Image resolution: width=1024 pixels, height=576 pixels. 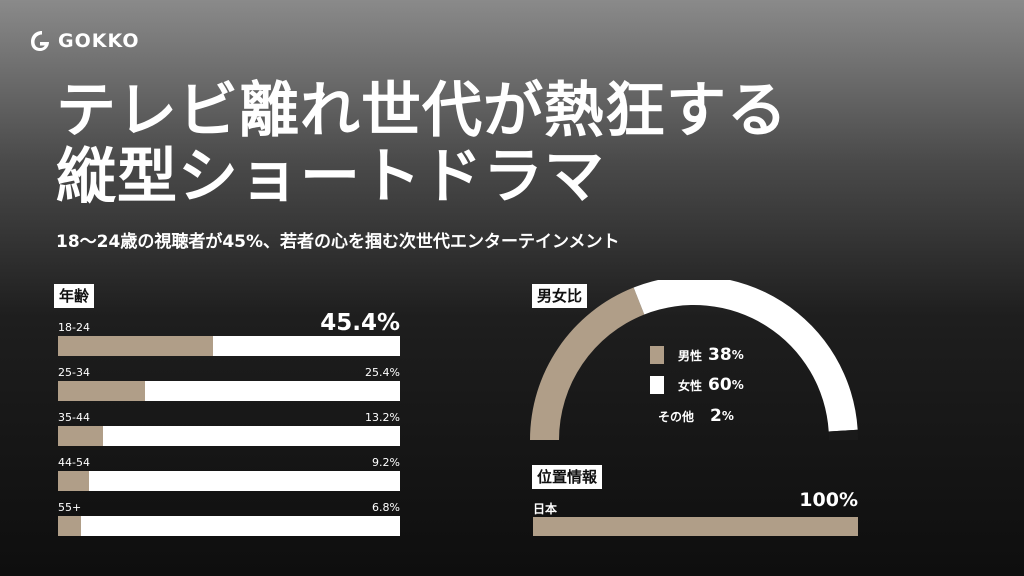 I want to click on gender-section-label: 男女比, so click(x=560, y=296).